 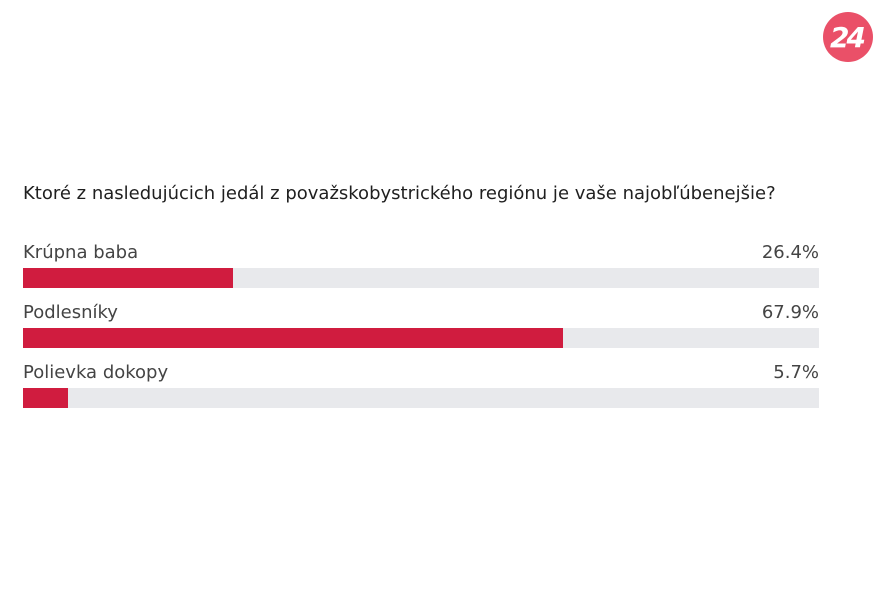 I want to click on poll-option: Podlesníky 67.9%, so click(x=421, y=330).